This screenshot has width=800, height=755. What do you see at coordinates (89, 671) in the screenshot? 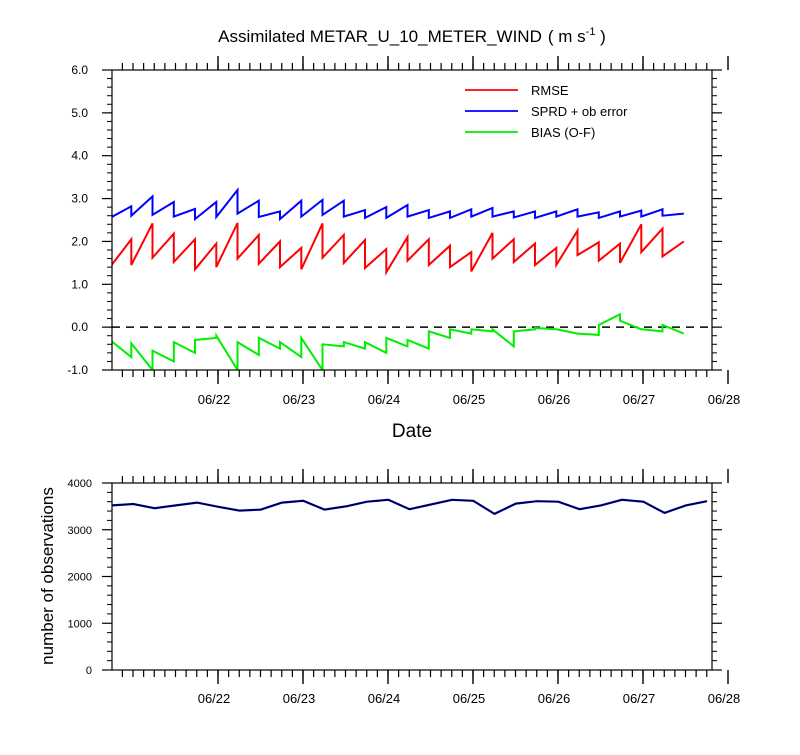
I see `y-tick-label: 0` at bounding box center [89, 671].